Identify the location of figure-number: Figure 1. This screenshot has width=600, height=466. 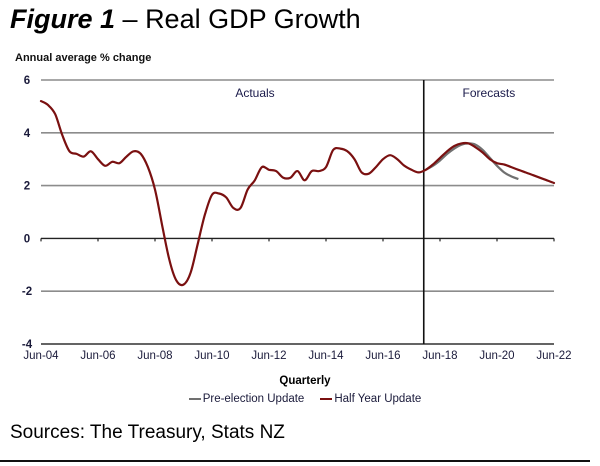
(63, 19).